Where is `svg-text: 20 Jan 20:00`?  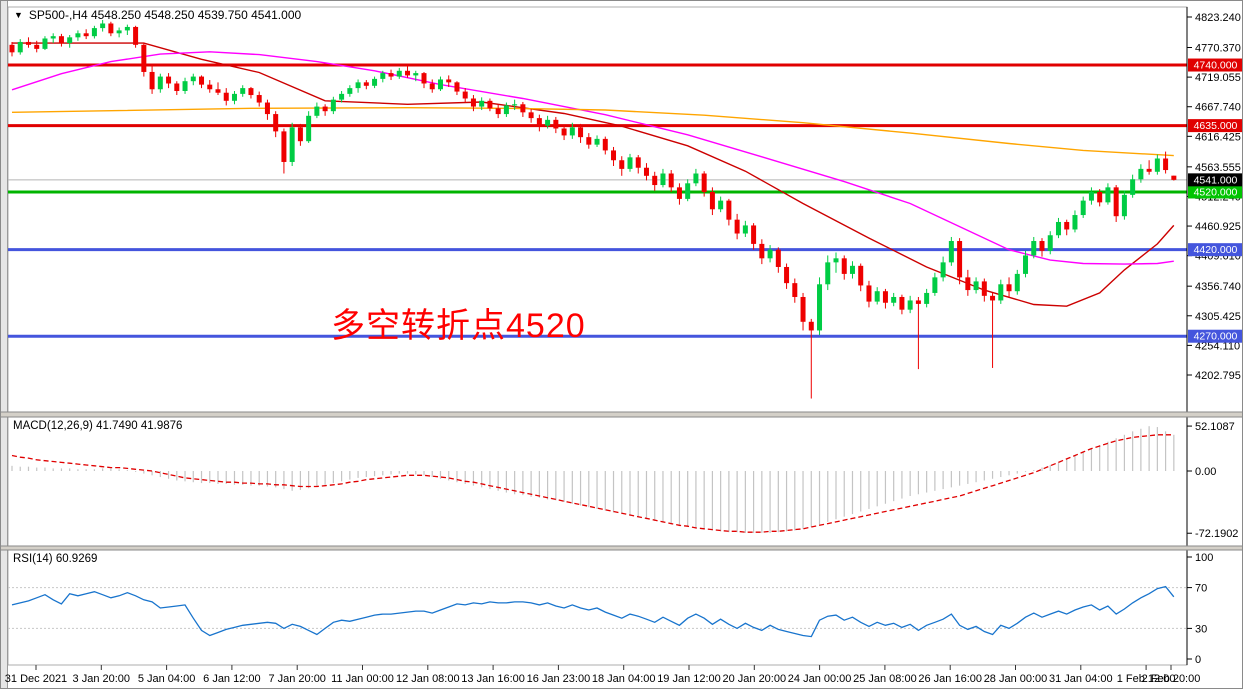 svg-text: 20 Jan 20:00 is located at coordinates (754, 679).